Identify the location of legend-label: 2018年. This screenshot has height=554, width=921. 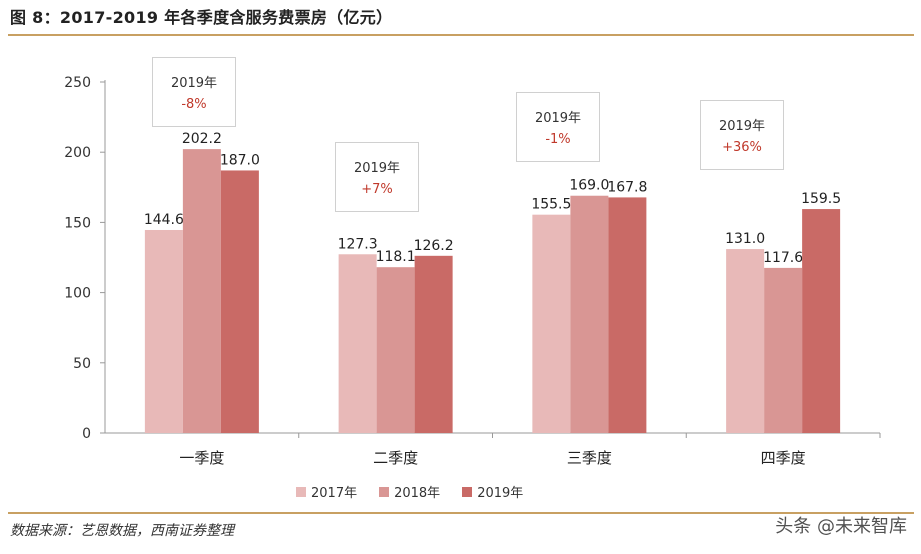
(417, 493).